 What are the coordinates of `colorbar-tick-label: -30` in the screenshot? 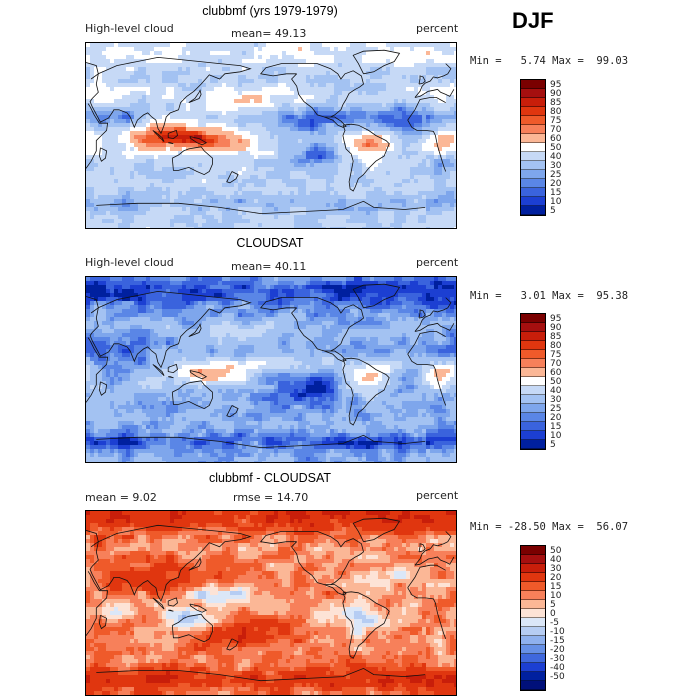 It's located at (557, 658).